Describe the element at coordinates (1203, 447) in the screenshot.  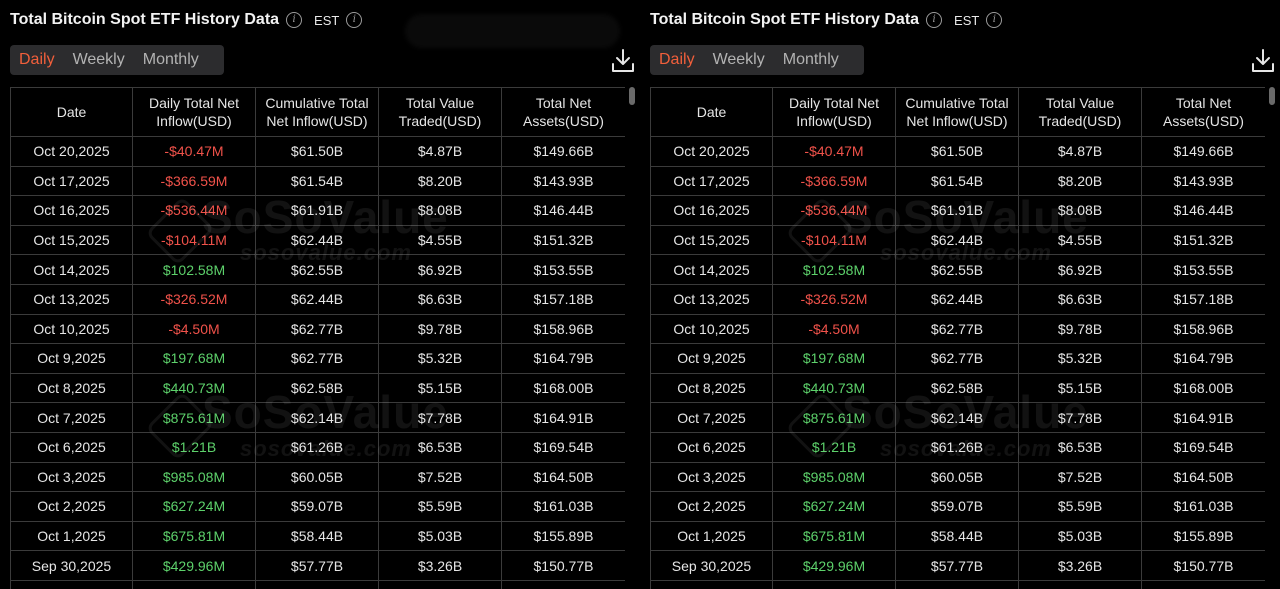
I see `net-assets-cell: $169.54B` at that location.